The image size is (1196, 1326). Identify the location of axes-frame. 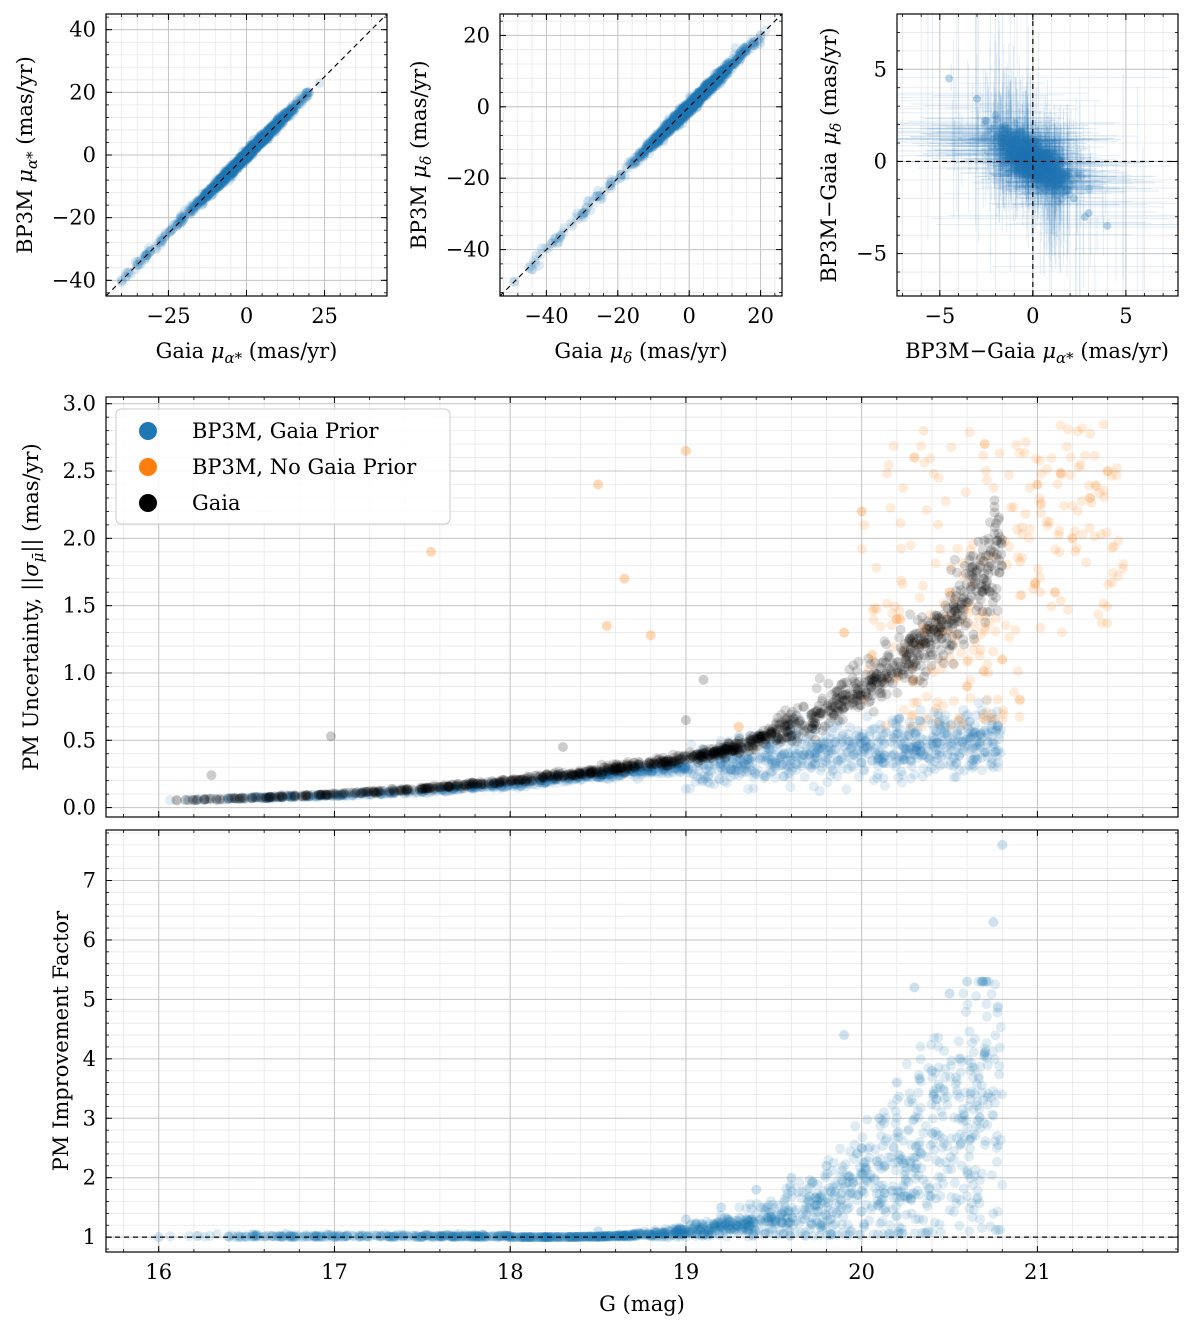
(641, 155).